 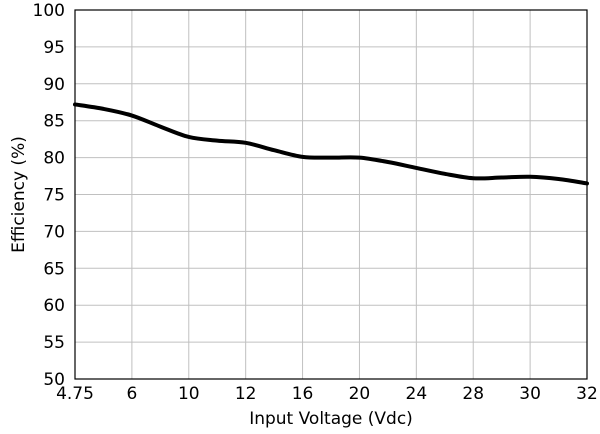 What do you see at coordinates (303, 394) in the screenshot?
I see `x-tick-label: 16` at bounding box center [303, 394].